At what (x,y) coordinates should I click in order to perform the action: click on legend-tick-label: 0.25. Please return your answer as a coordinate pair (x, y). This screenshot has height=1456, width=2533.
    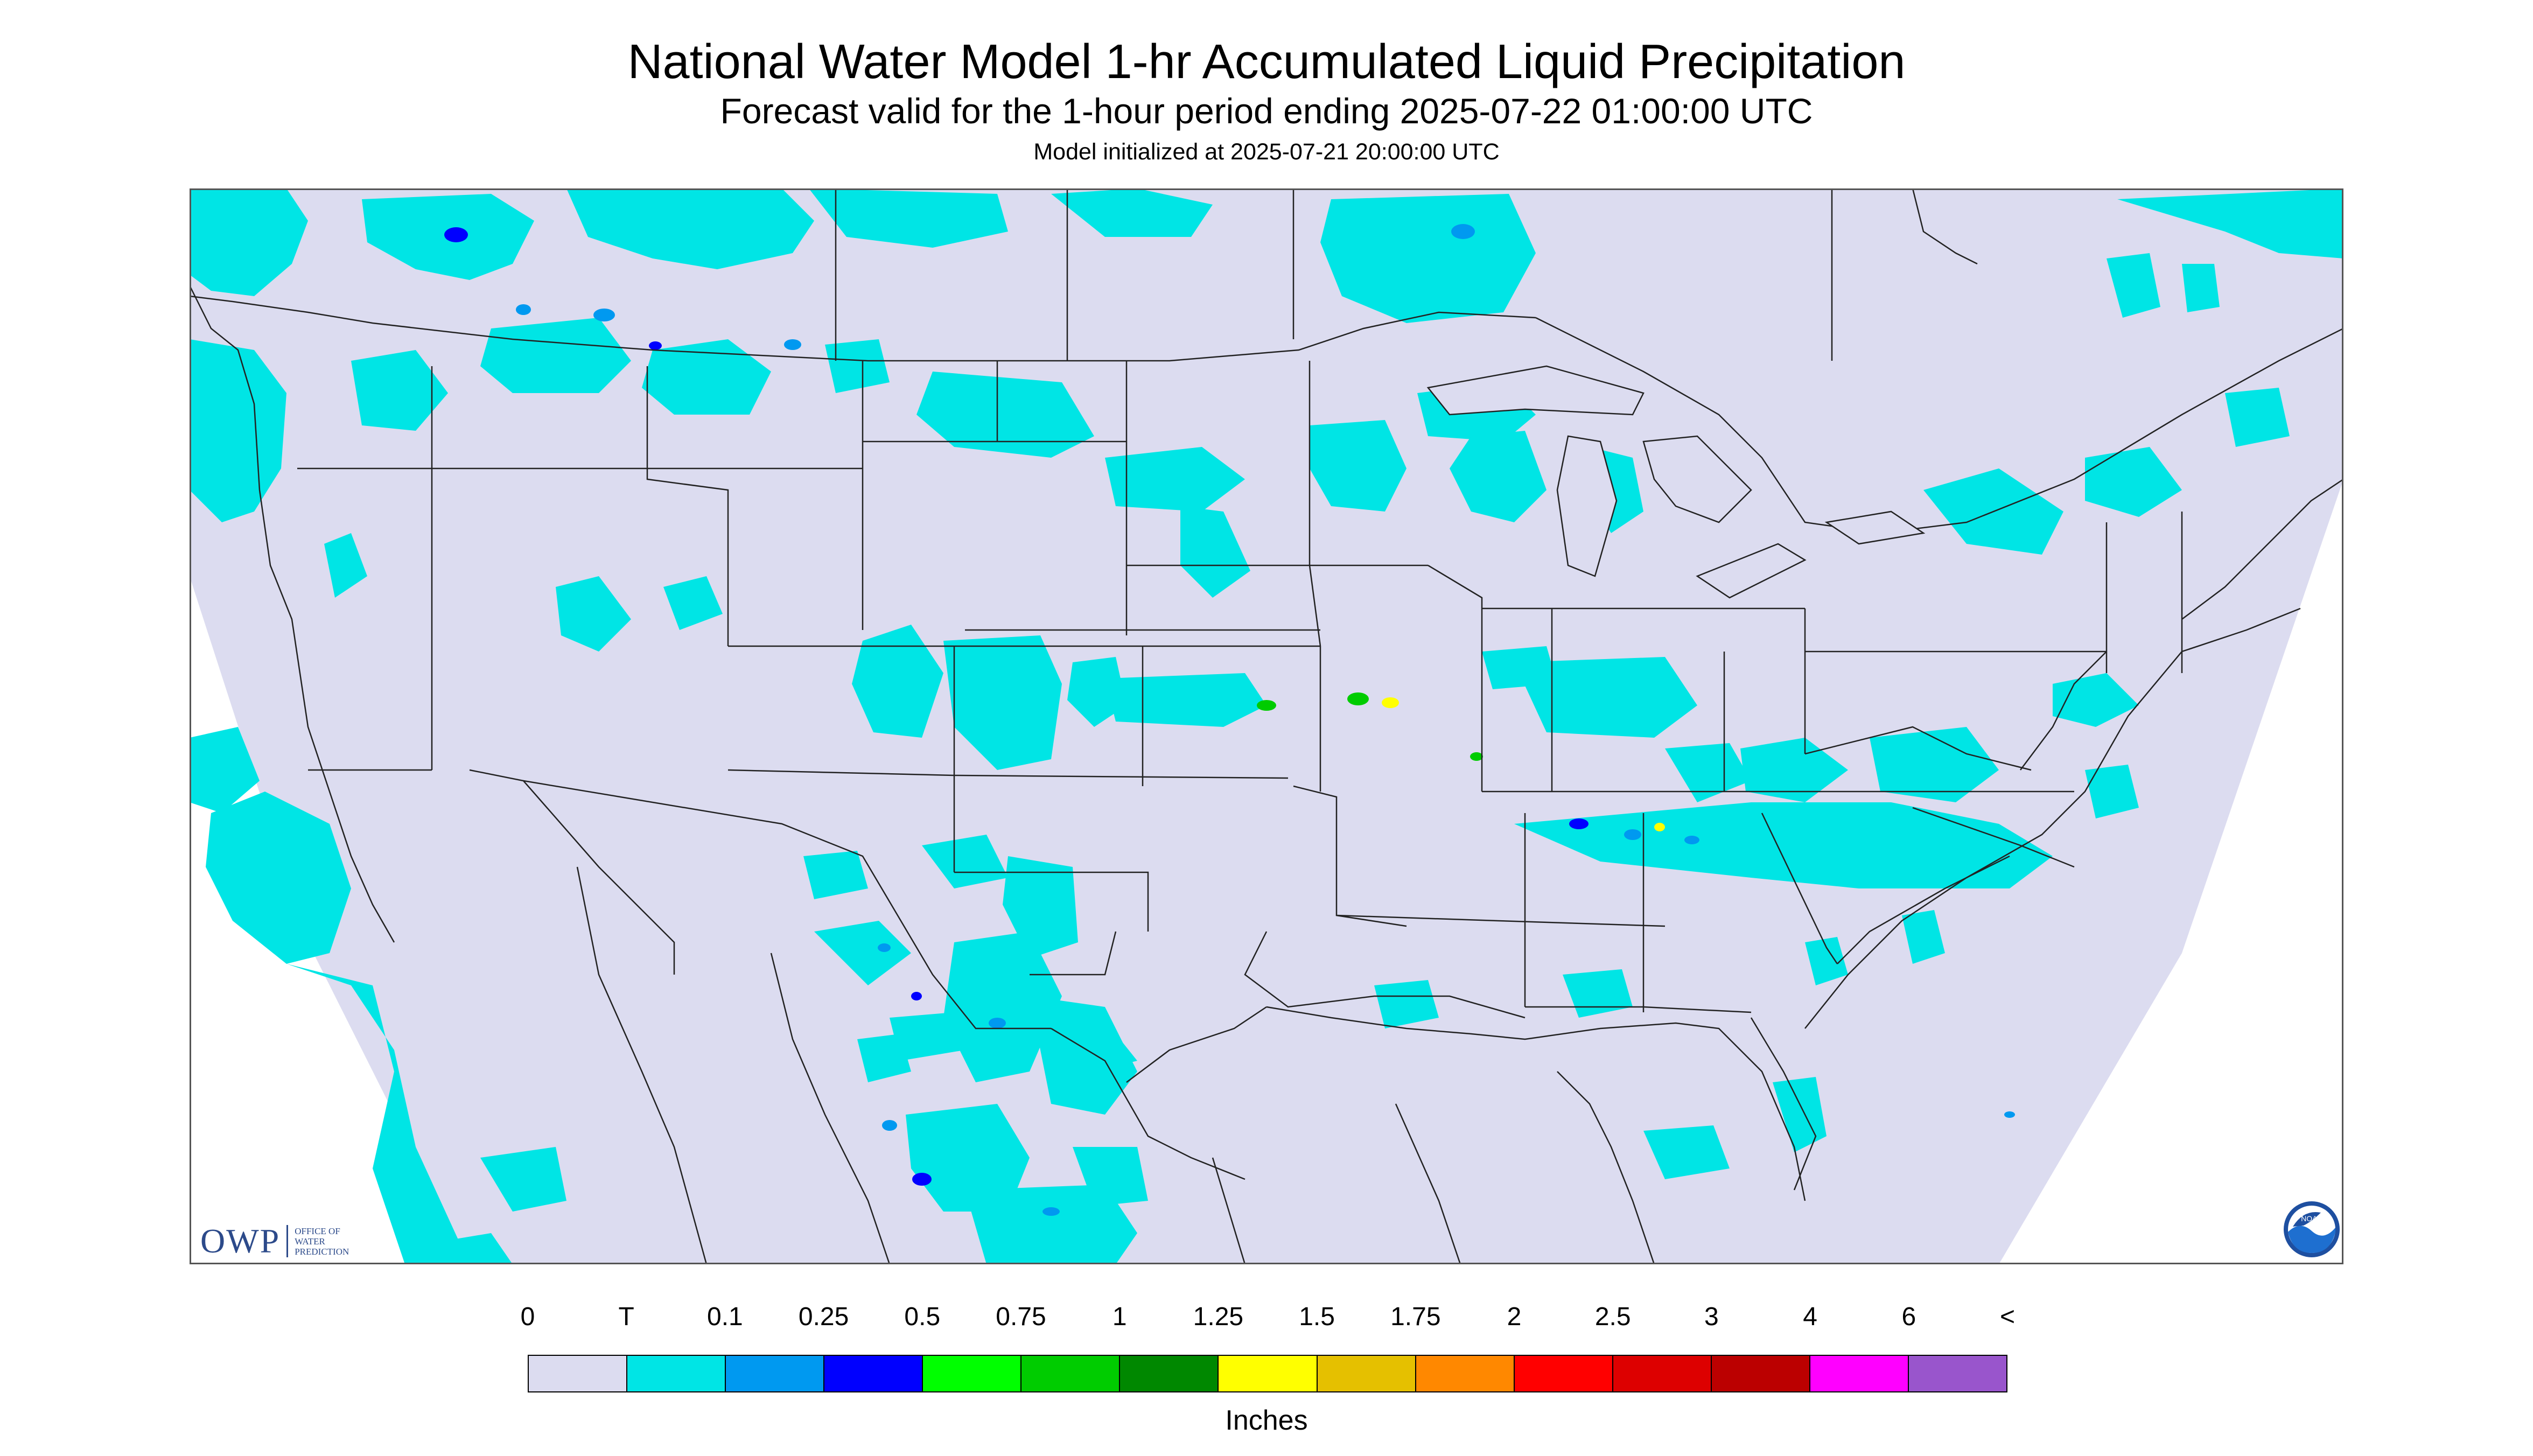
    Looking at the image, I should click on (824, 1317).